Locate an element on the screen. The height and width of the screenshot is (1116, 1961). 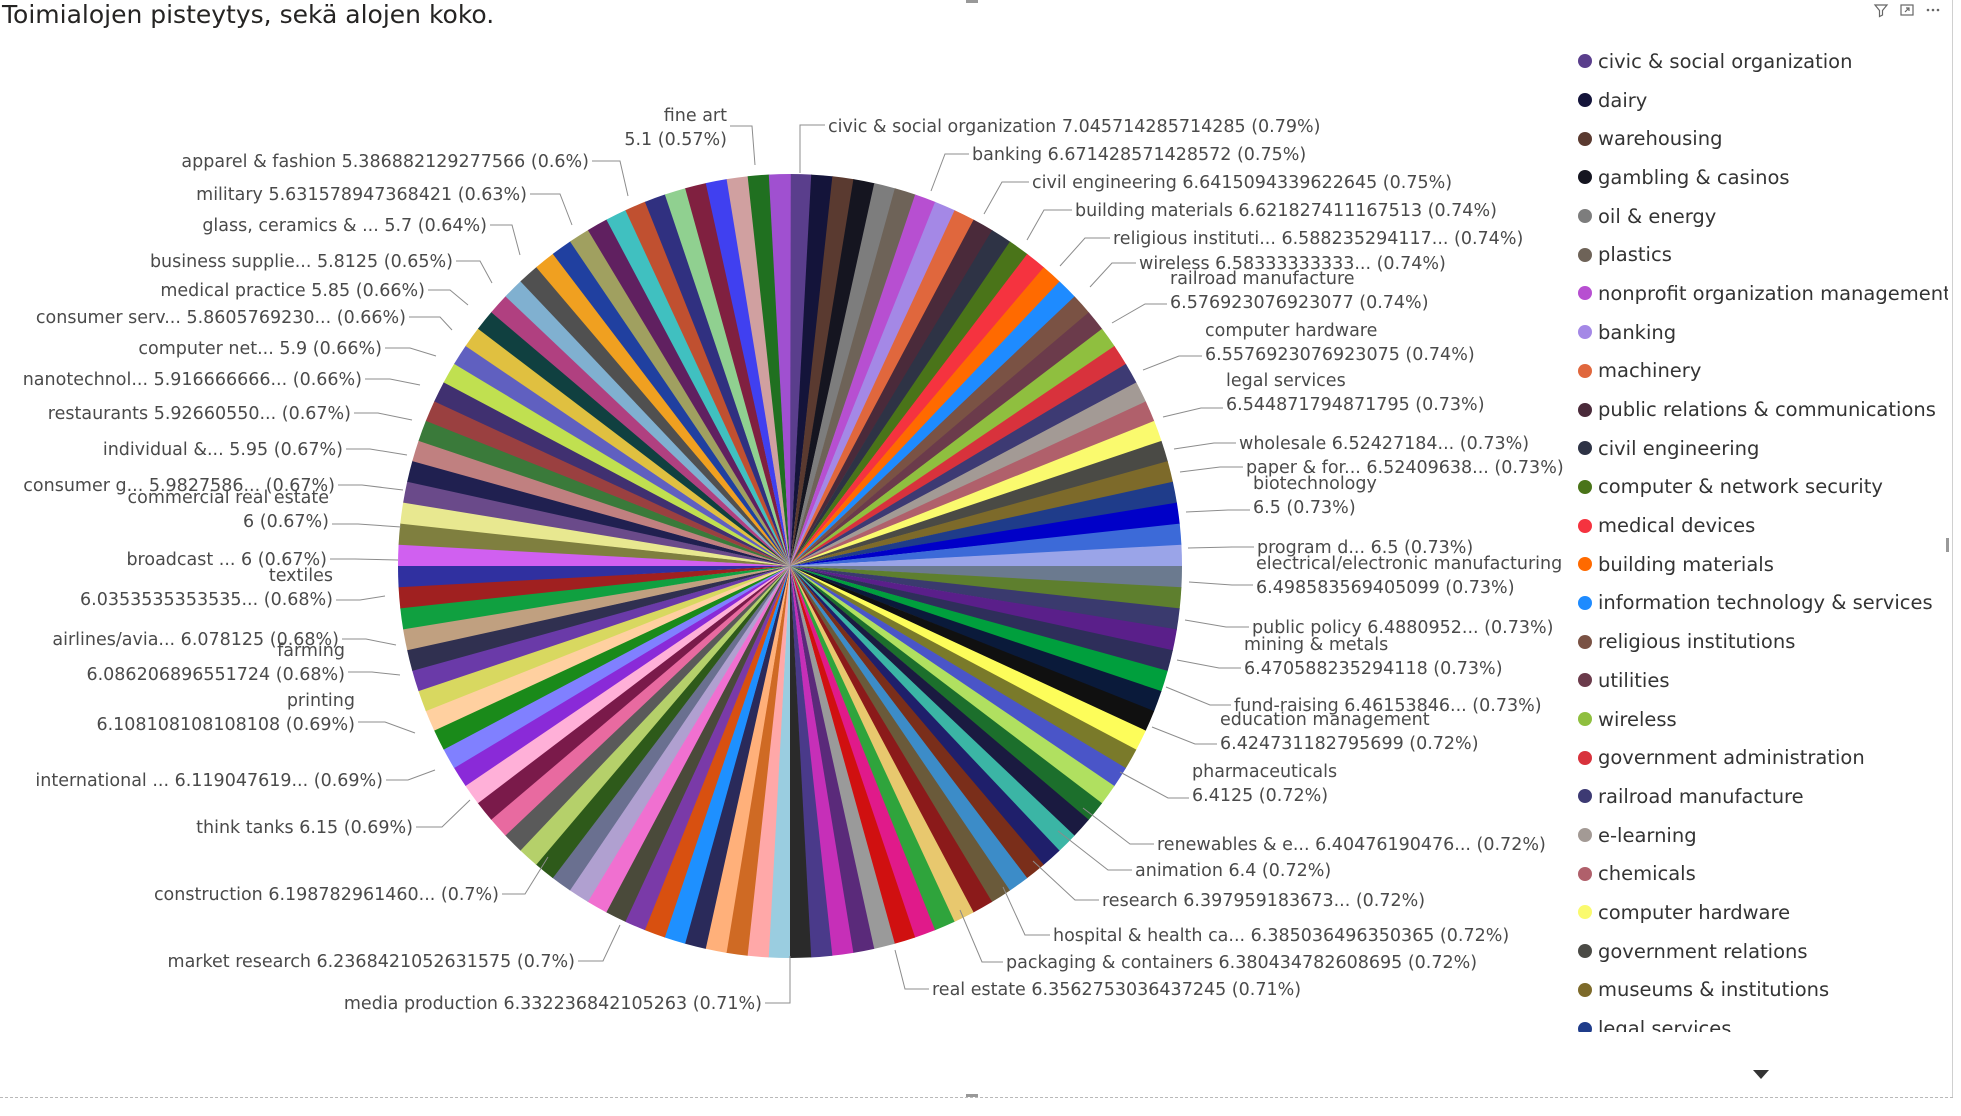
legend-item: oil & energy is located at coordinates (1763, 216).